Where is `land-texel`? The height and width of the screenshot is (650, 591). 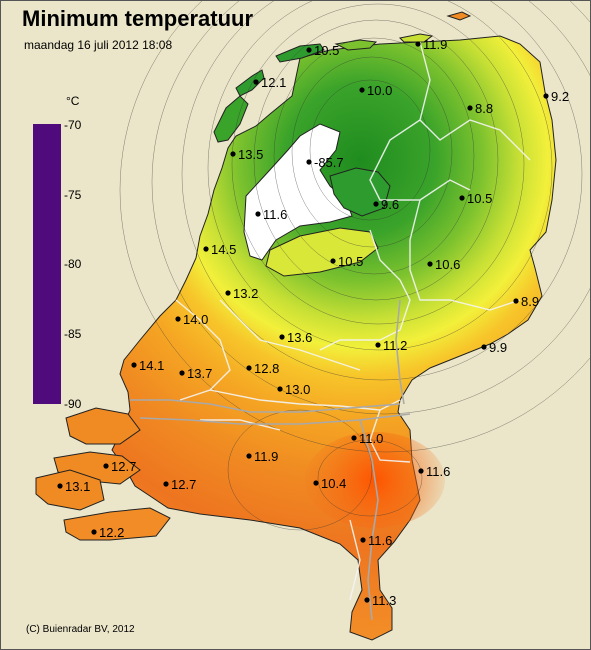
land-texel is located at coordinates (231, 119).